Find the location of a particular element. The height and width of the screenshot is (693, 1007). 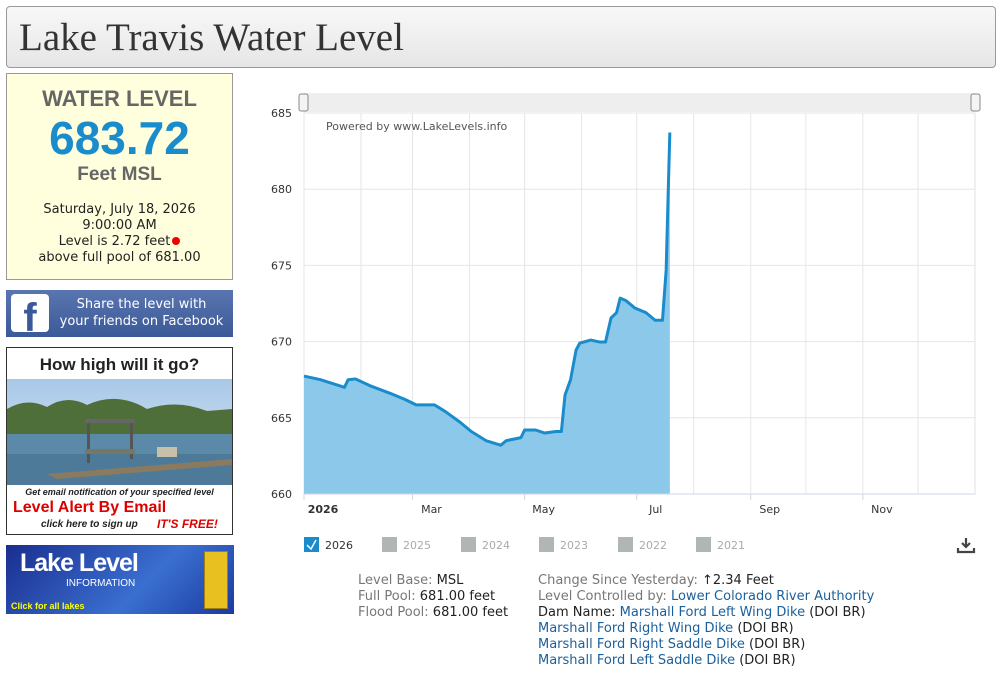

download-button is located at coordinates (966, 545).